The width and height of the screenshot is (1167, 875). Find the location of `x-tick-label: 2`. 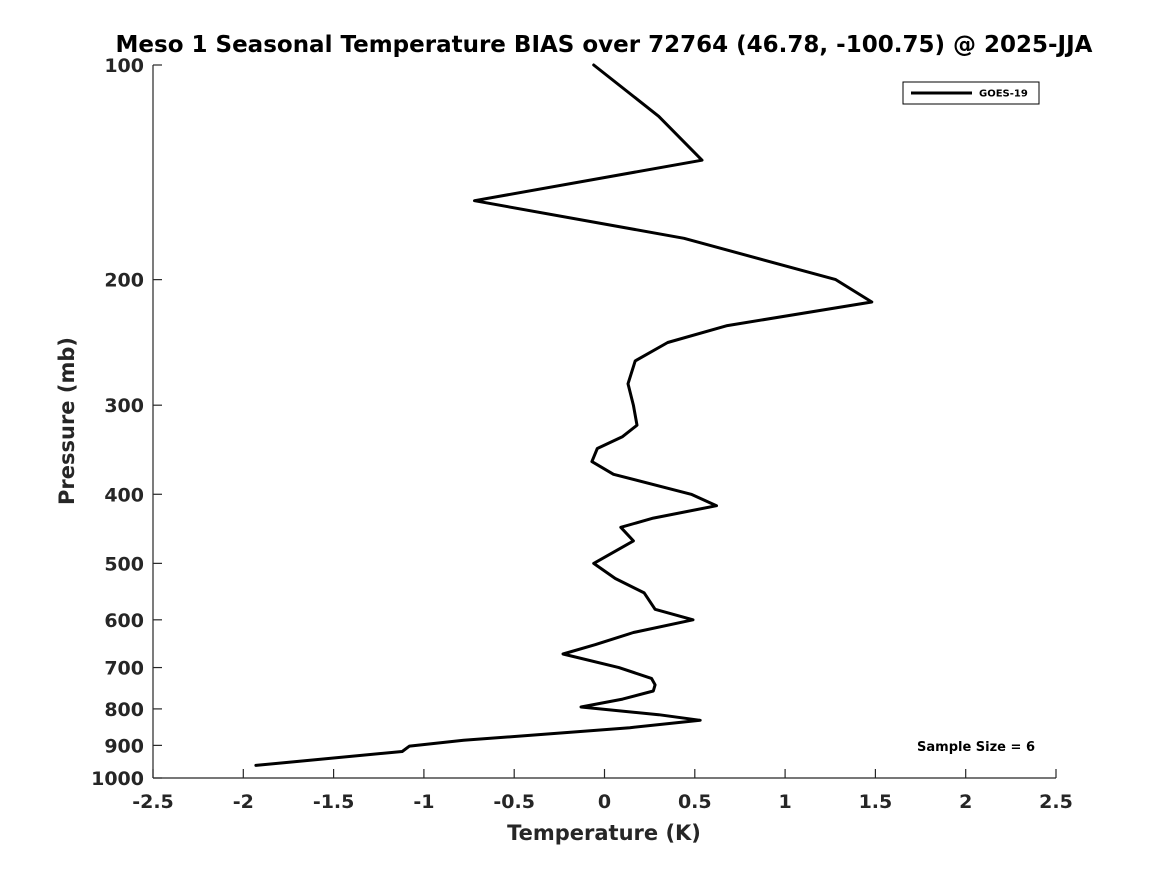

x-tick-label: 2 is located at coordinates (965, 802).